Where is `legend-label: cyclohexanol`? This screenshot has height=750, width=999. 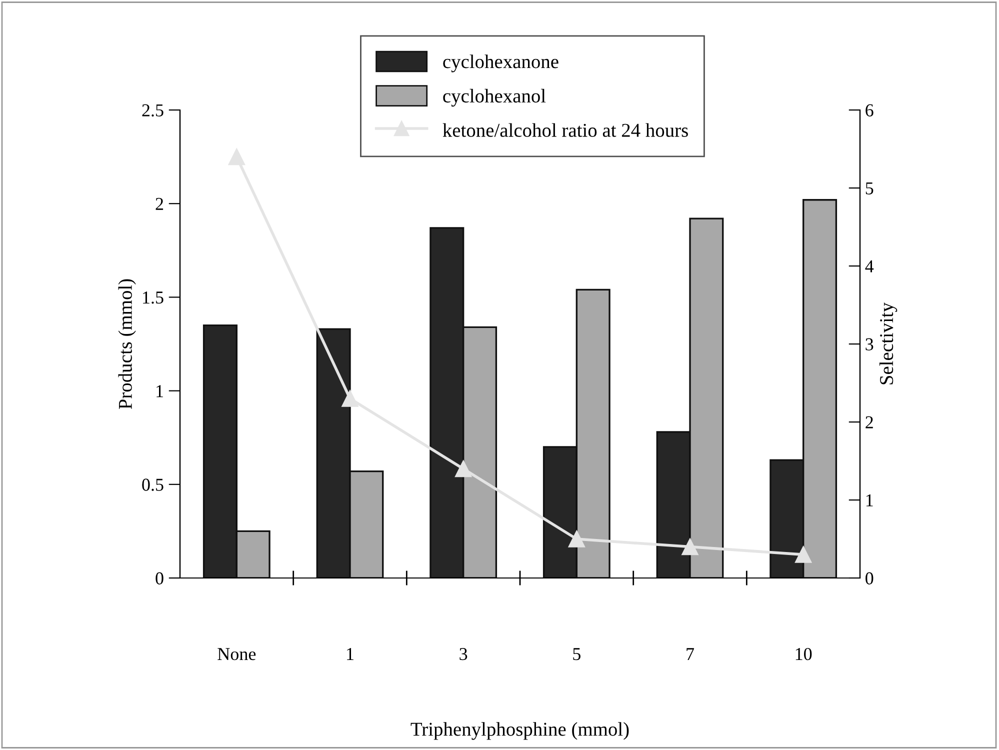
legend-label: cyclohexanol is located at coordinates (494, 97).